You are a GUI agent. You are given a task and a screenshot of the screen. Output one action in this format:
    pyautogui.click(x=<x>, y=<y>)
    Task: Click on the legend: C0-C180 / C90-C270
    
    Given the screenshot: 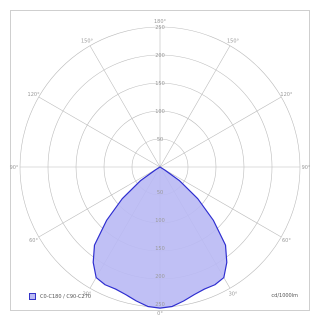 What is the action you would take?
    pyautogui.click(x=60, y=296)
    